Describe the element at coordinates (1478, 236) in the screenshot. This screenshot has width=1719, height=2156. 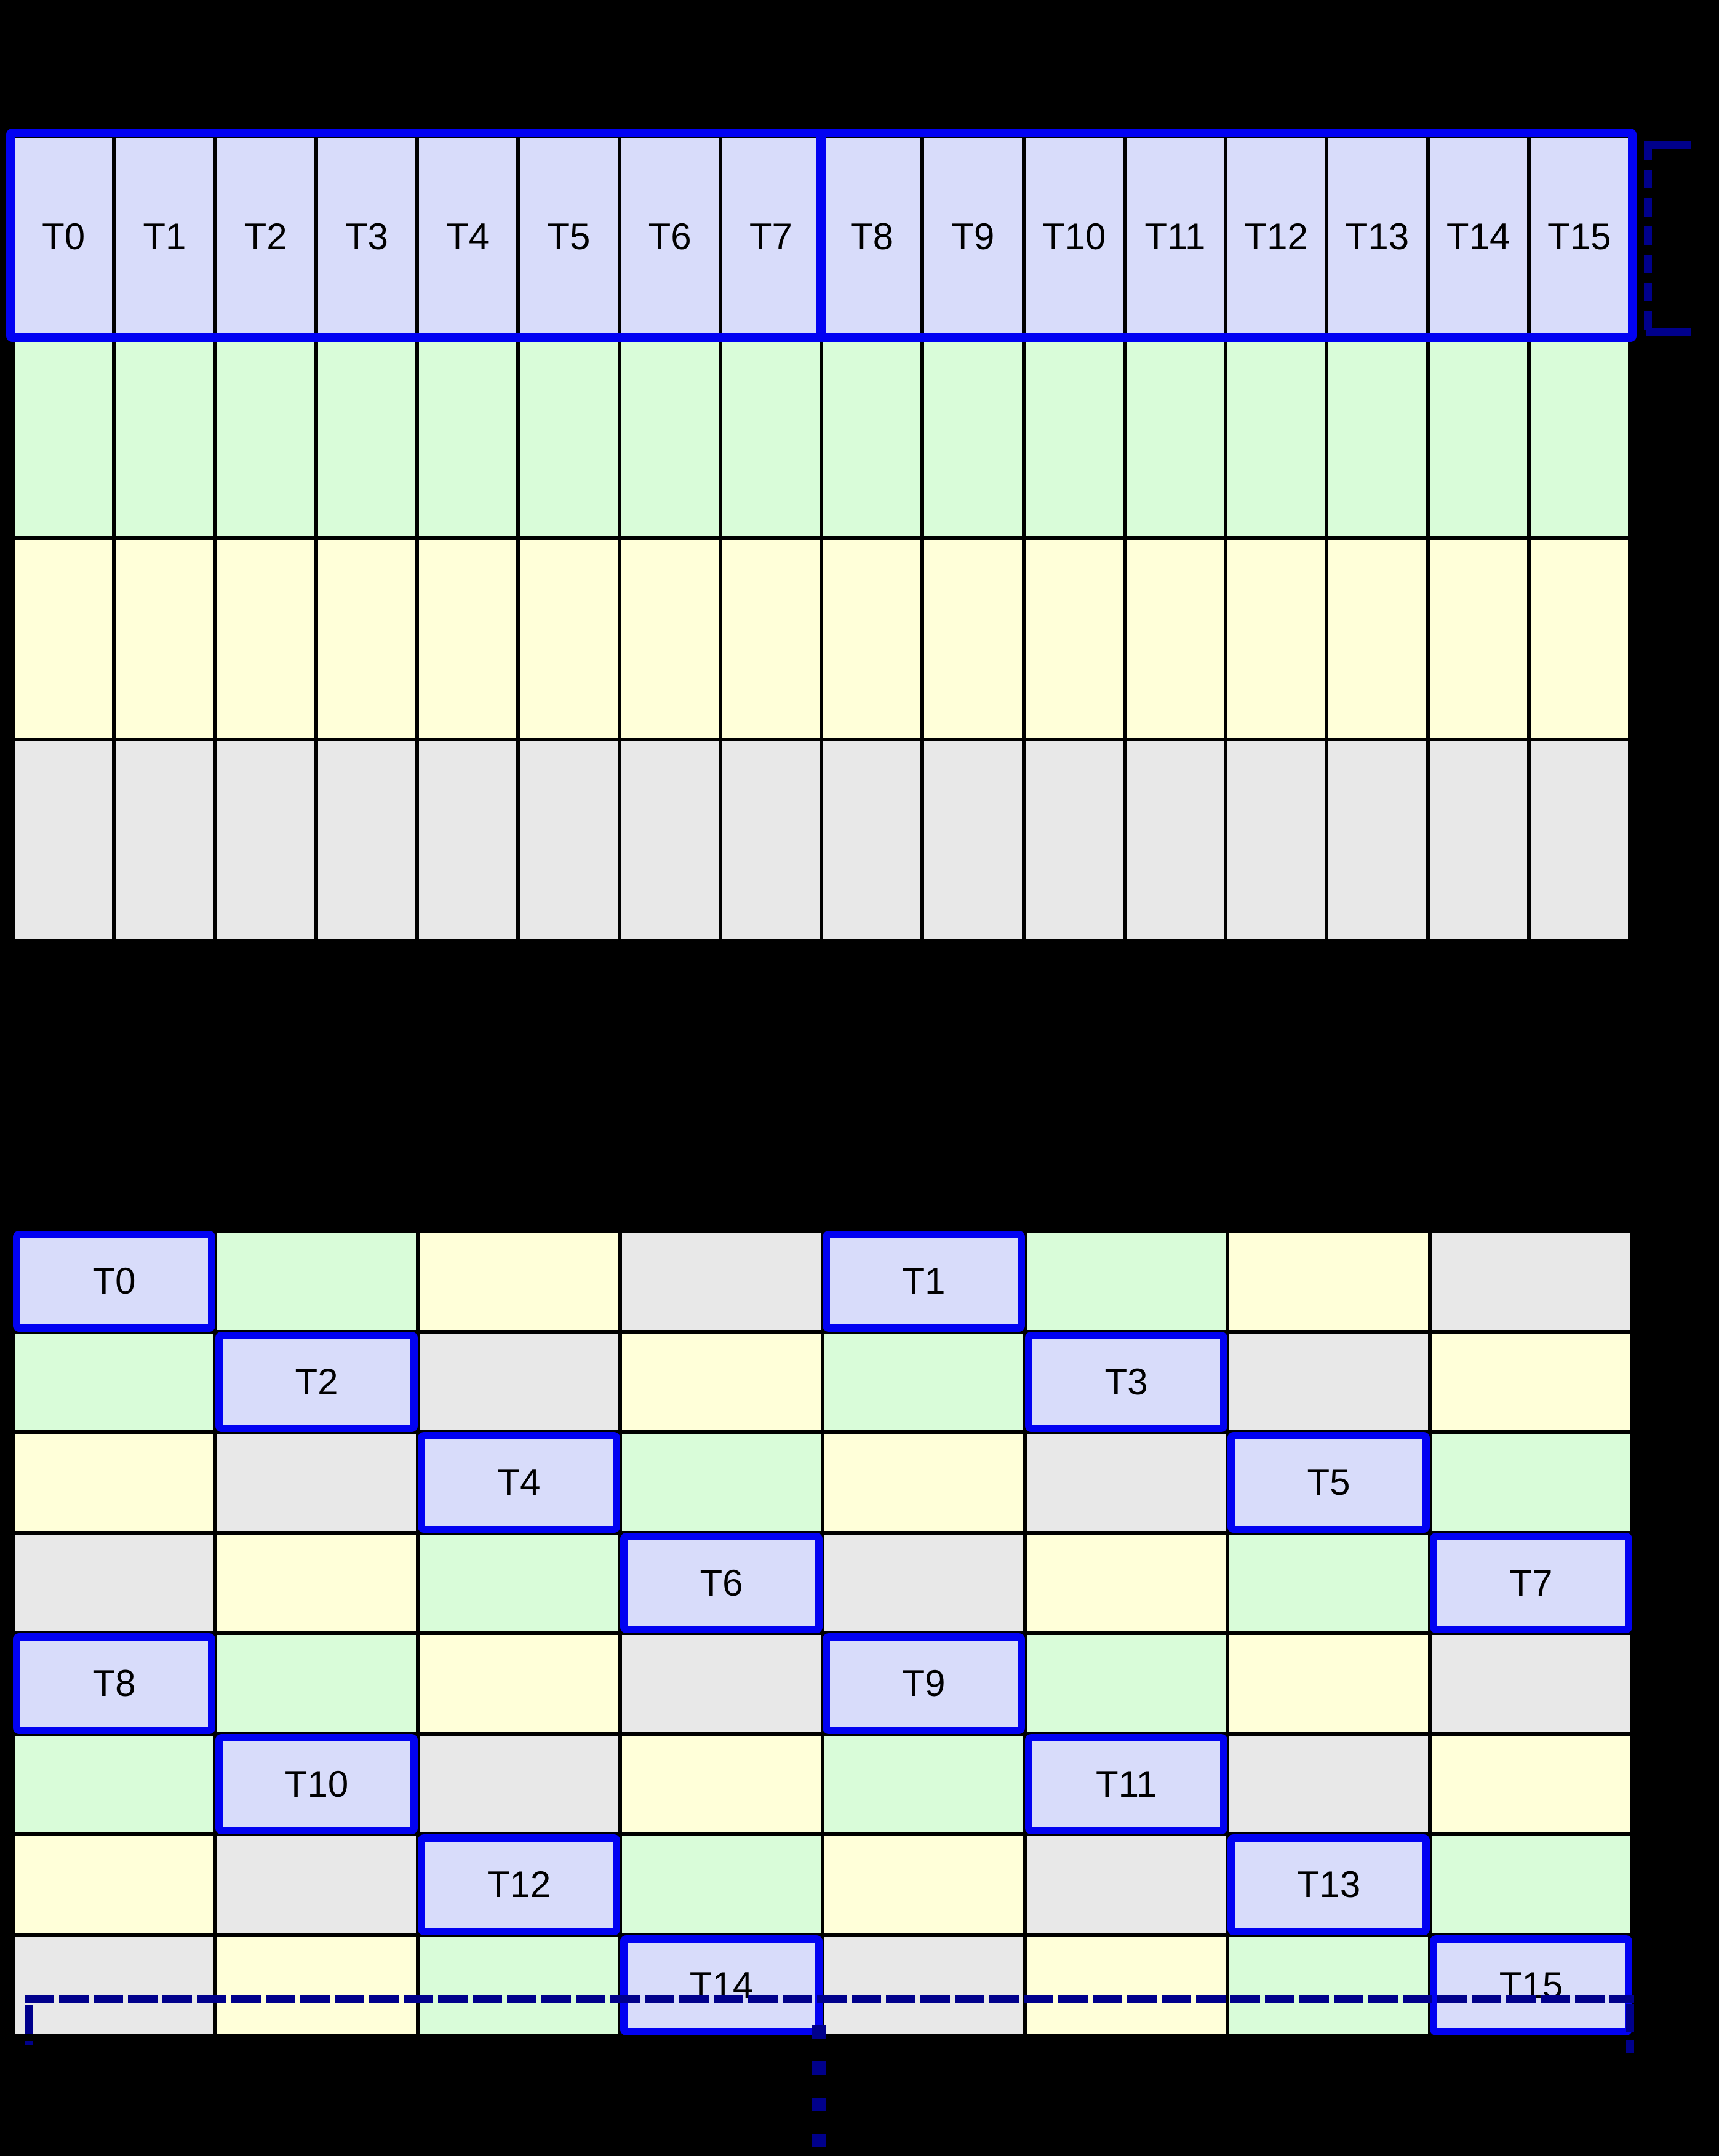
I see `thread-label: T14` at that location.